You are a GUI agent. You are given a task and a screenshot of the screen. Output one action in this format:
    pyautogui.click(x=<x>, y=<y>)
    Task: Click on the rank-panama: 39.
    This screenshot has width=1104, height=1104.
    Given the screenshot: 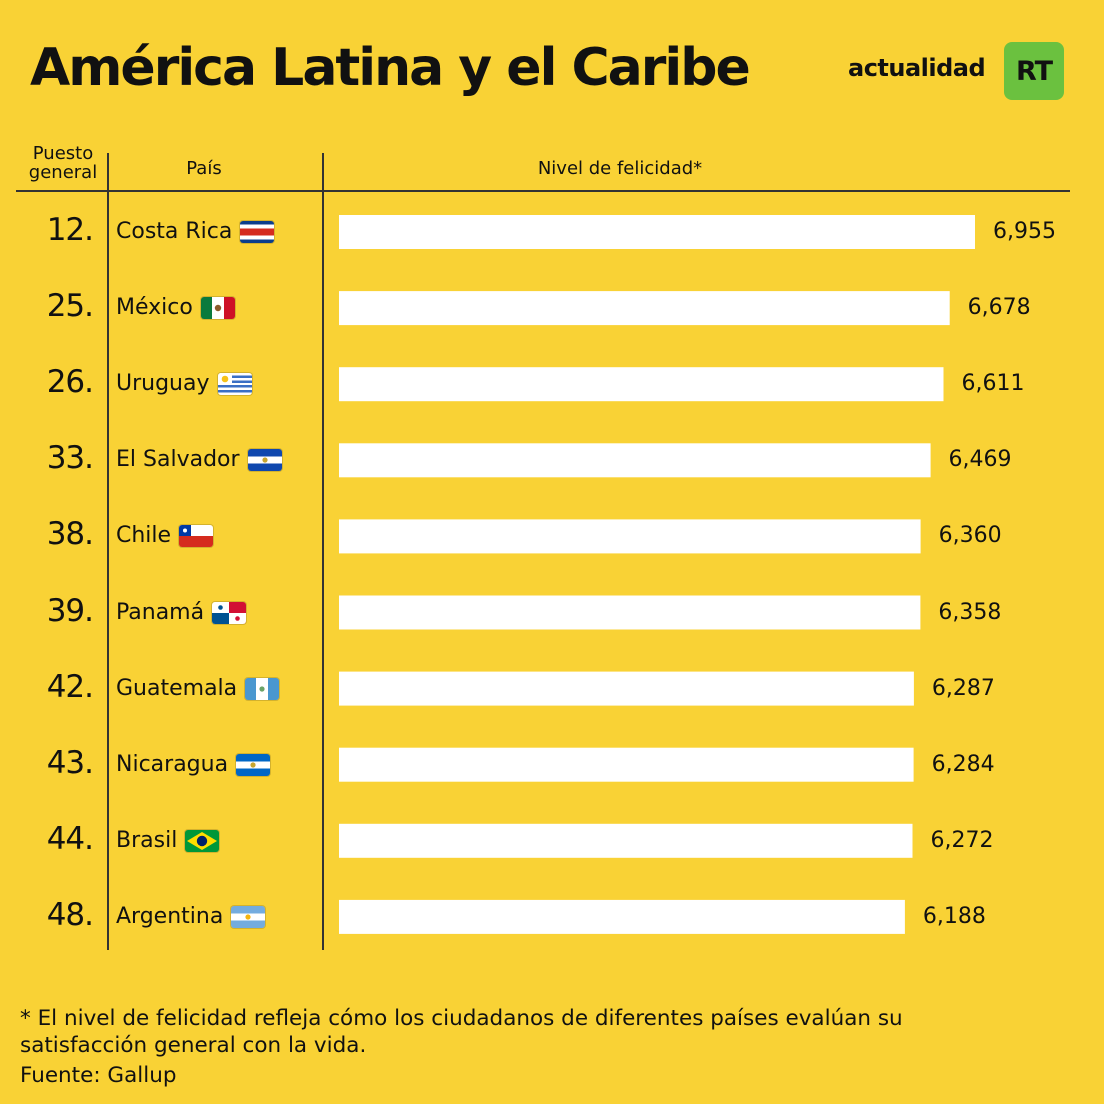 What is the action you would take?
    pyautogui.click(x=70, y=610)
    